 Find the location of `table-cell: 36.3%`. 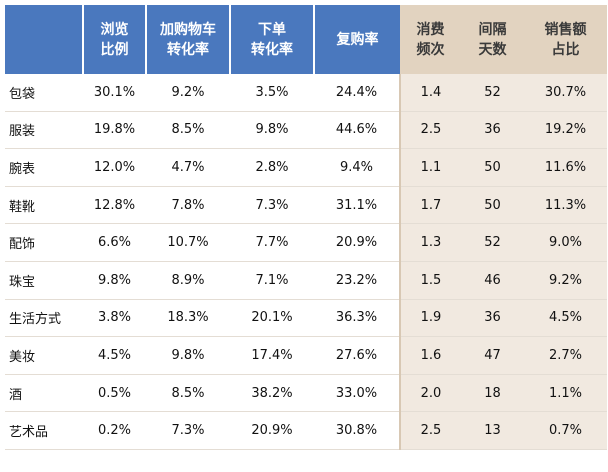

table-cell: 36.3% is located at coordinates (357, 318).